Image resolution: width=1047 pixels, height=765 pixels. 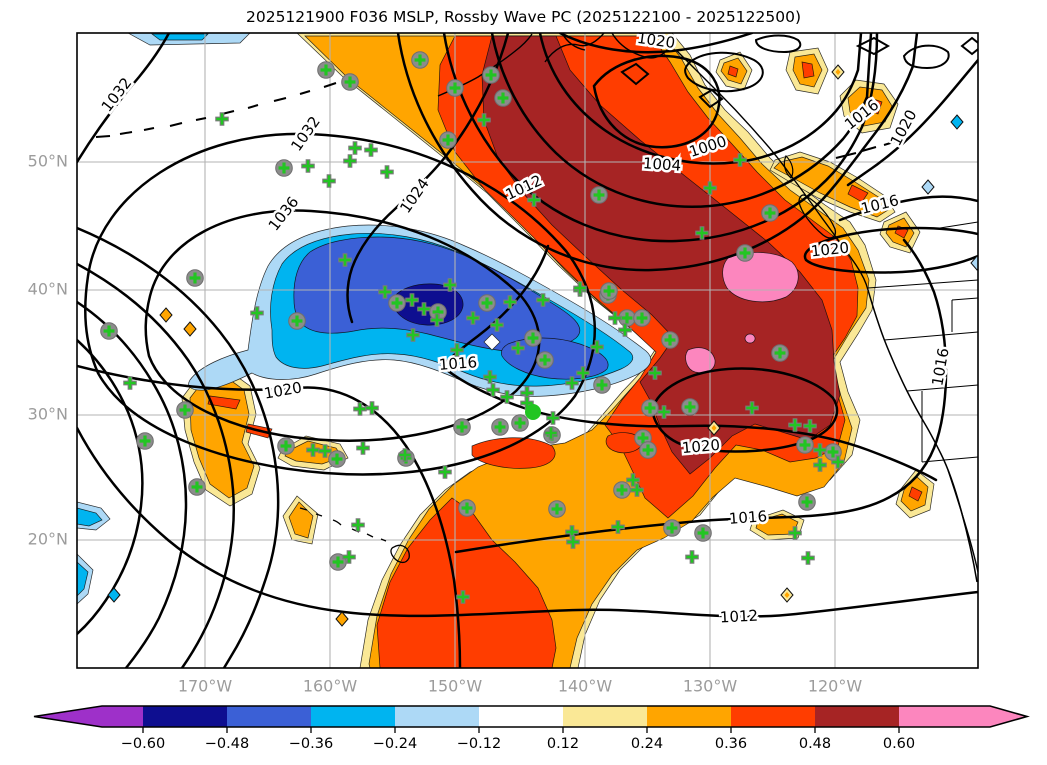 What do you see at coordinates (533, 412) in the screenshot?
I see `dot-marker` at bounding box center [533, 412].